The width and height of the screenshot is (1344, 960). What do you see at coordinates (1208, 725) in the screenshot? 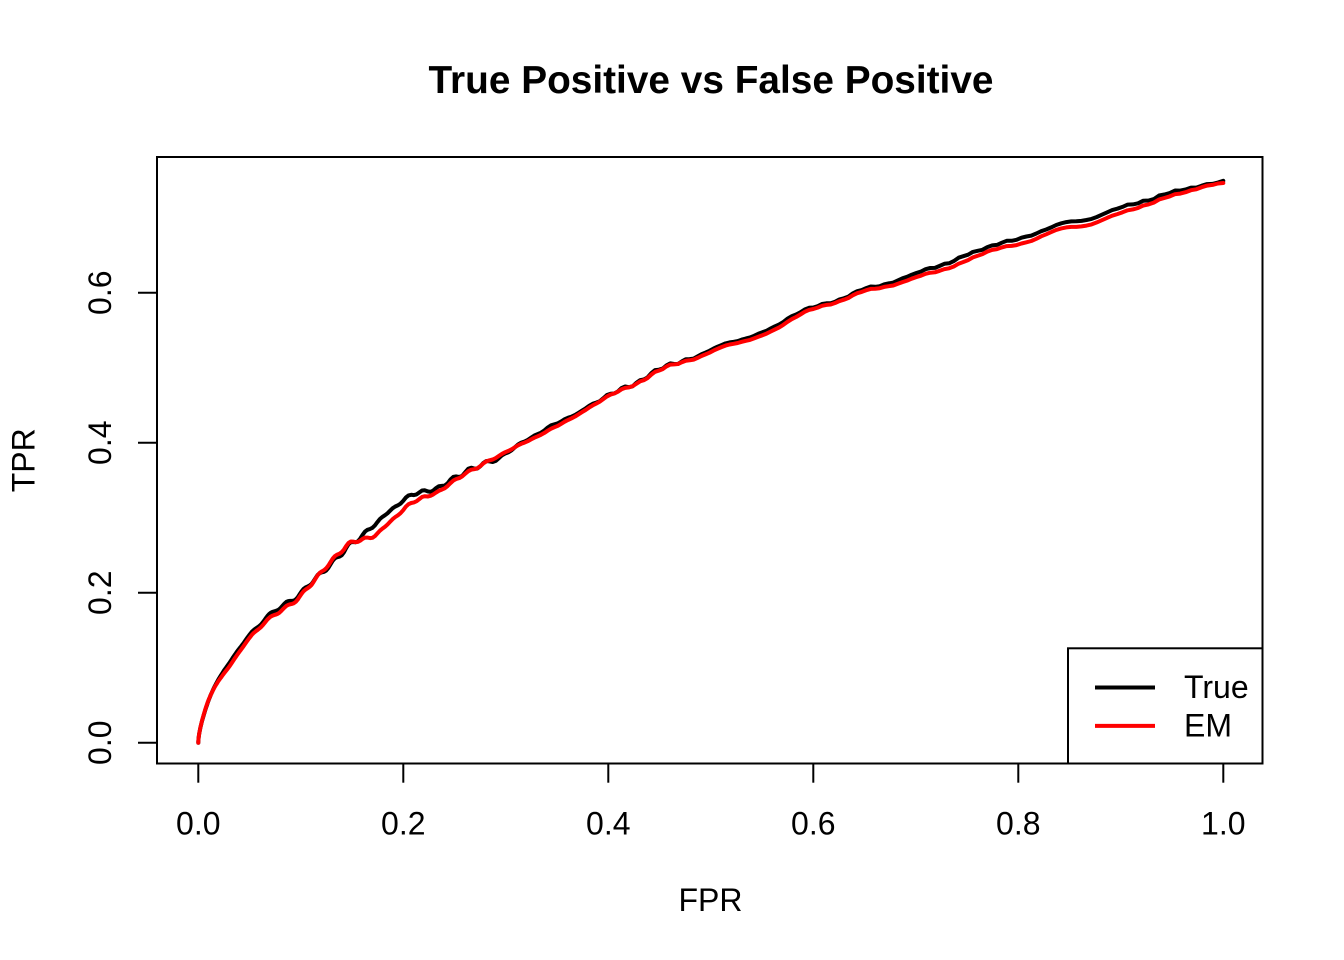
I see `svg-text: EM` at bounding box center [1208, 725].